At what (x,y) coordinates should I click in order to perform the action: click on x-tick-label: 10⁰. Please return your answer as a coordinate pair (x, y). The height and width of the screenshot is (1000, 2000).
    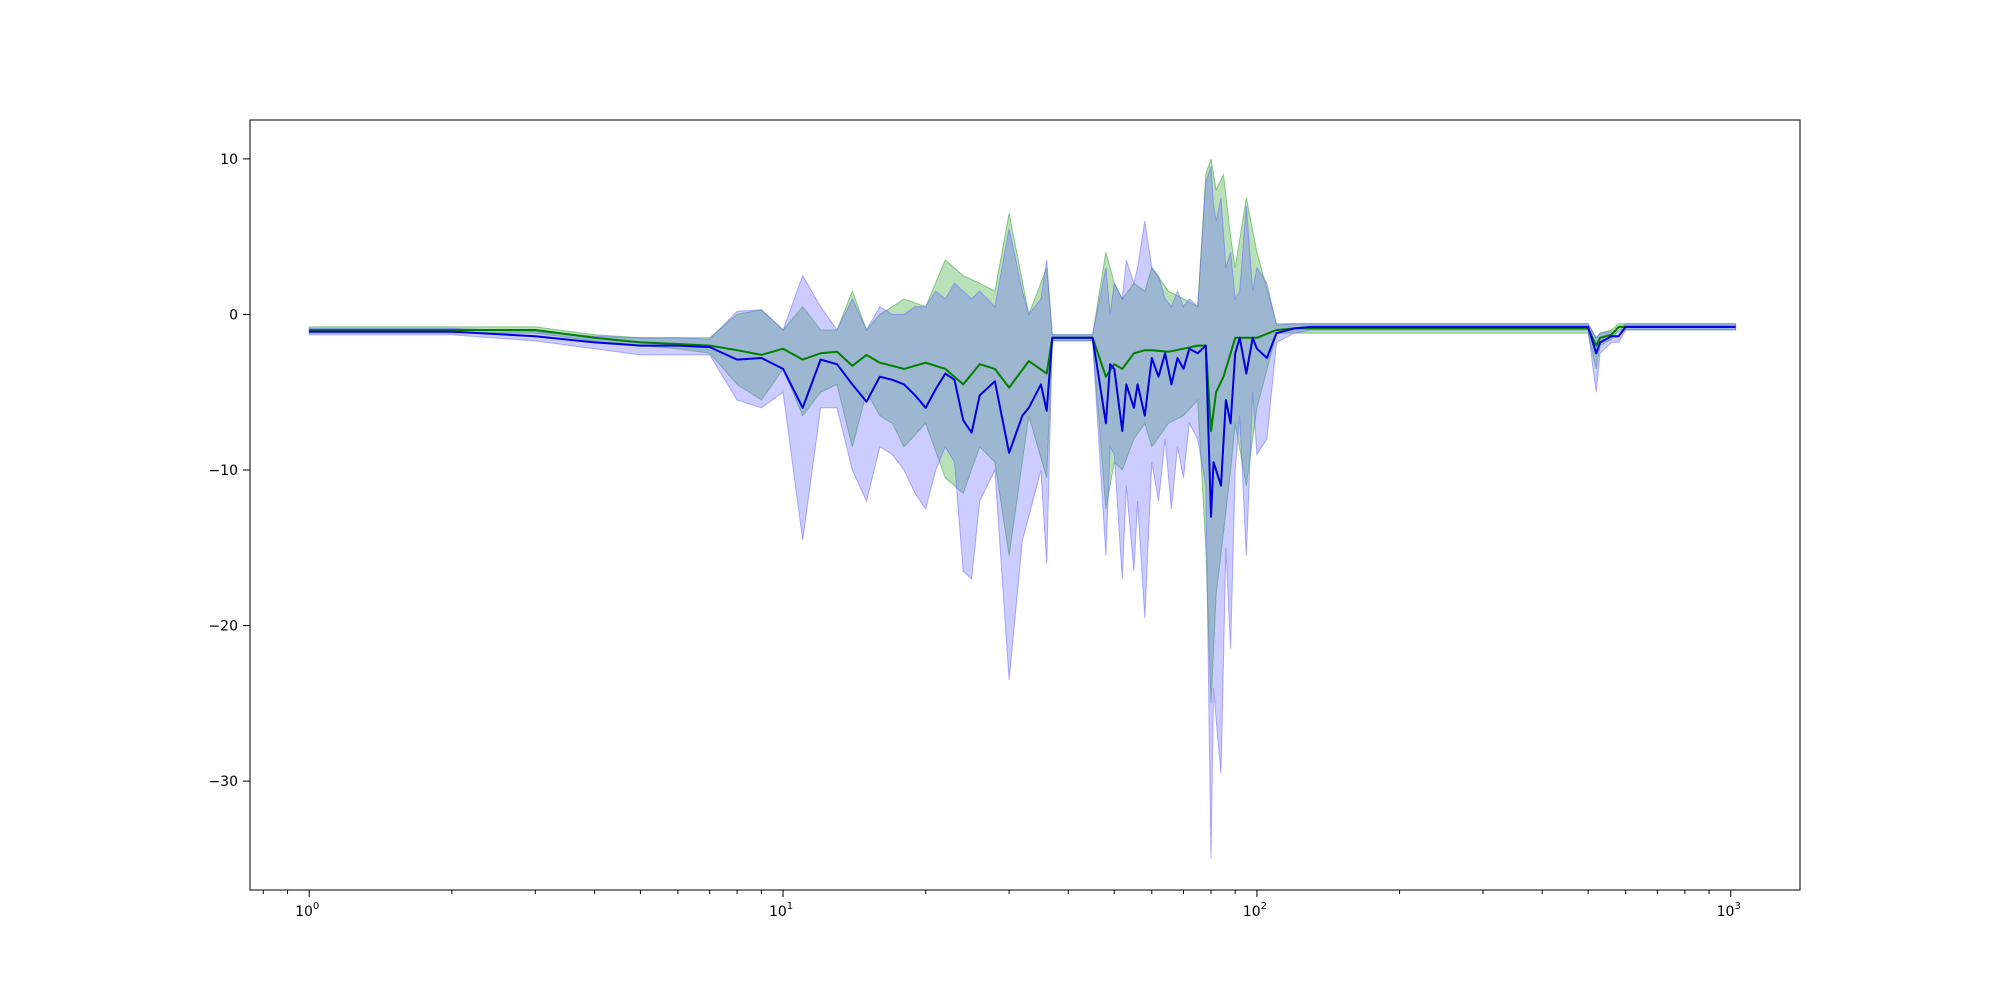
    Looking at the image, I should click on (307, 910).